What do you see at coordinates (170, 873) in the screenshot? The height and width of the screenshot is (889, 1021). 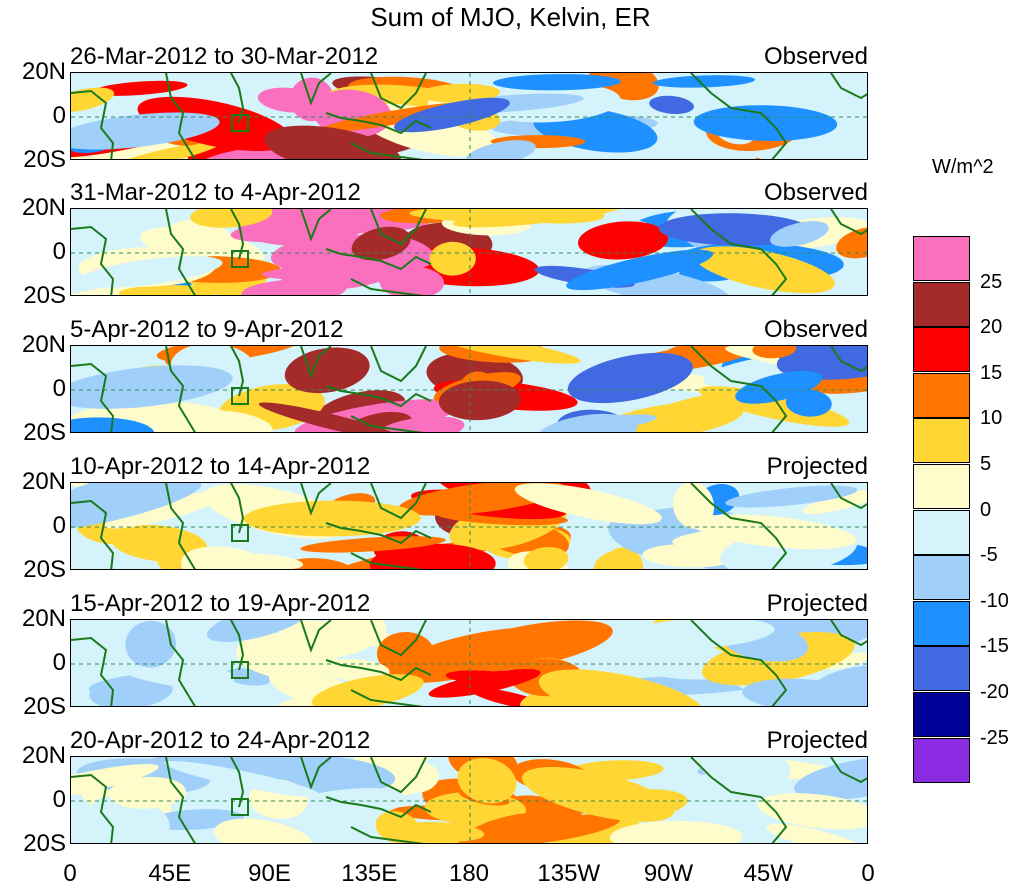 I see `lon-label: 45E` at bounding box center [170, 873].